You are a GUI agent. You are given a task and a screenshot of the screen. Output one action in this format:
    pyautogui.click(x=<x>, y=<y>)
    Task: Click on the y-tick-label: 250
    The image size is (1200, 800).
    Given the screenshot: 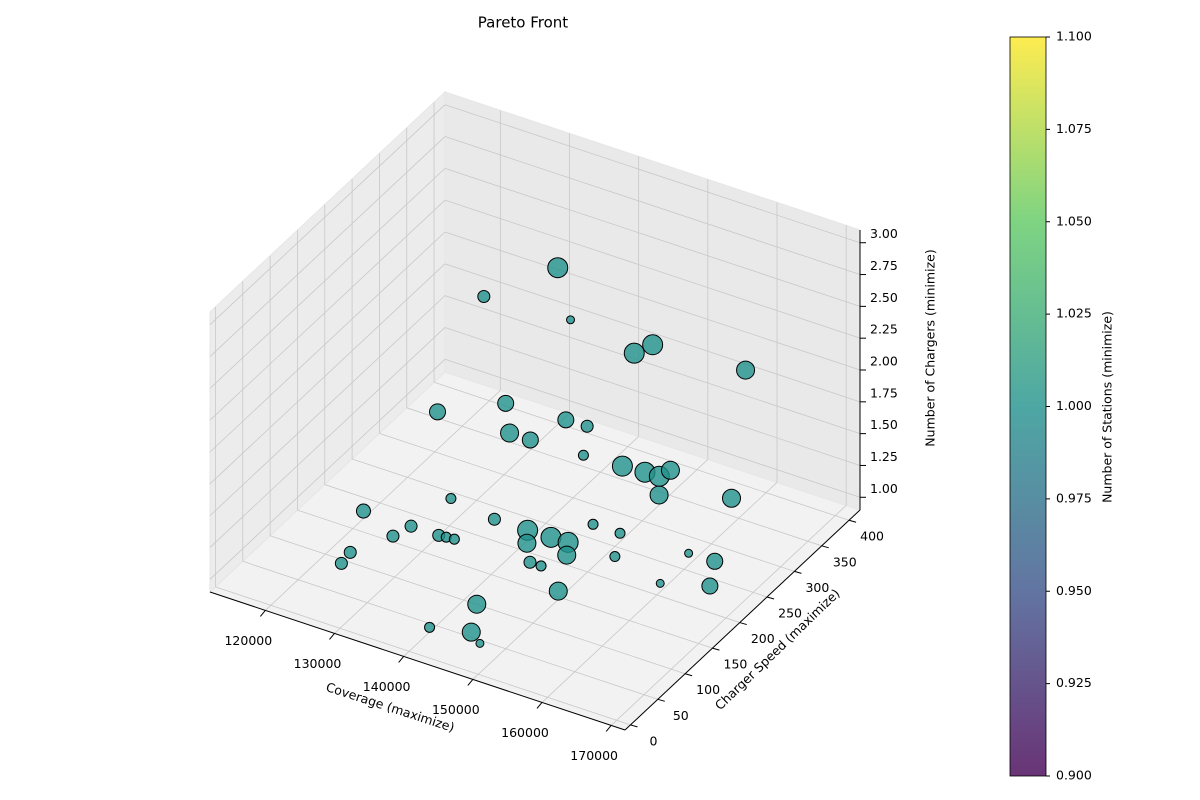 What is the action you would take?
    pyautogui.click(x=790, y=612)
    